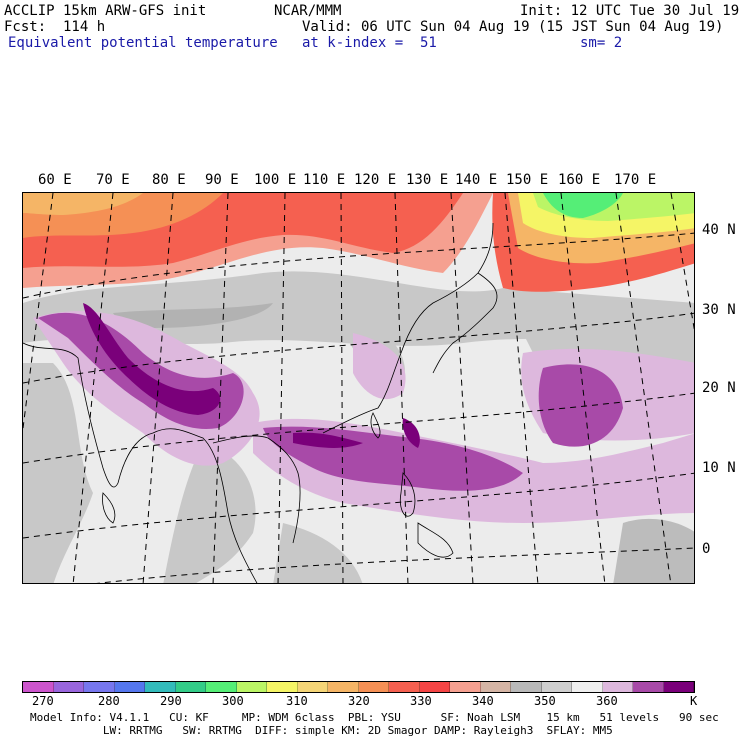 Image resolution: width=740 pixels, height=740 pixels. What do you see at coordinates (169, 180) in the screenshot?
I see `lon-label: 80 E` at bounding box center [169, 180].